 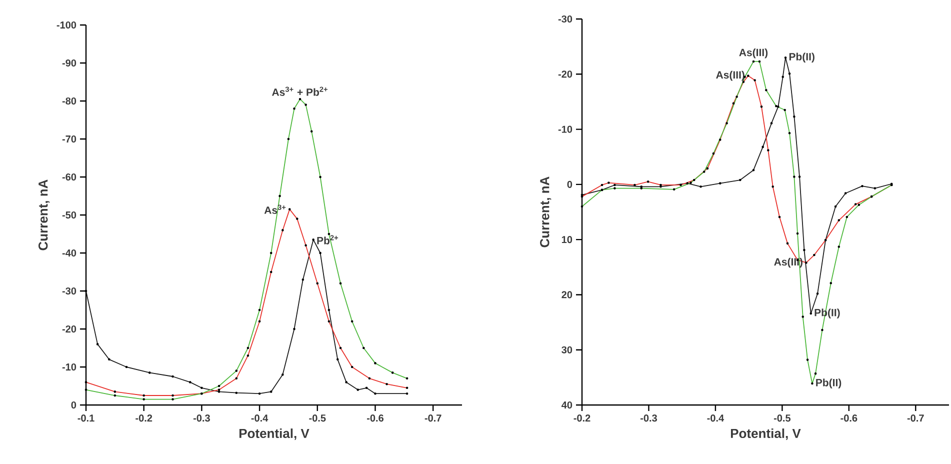 What do you see at coordinates (66, 25) in the screenshot?
I see `y-tick-label: -100` at bounding box center [66, 25].